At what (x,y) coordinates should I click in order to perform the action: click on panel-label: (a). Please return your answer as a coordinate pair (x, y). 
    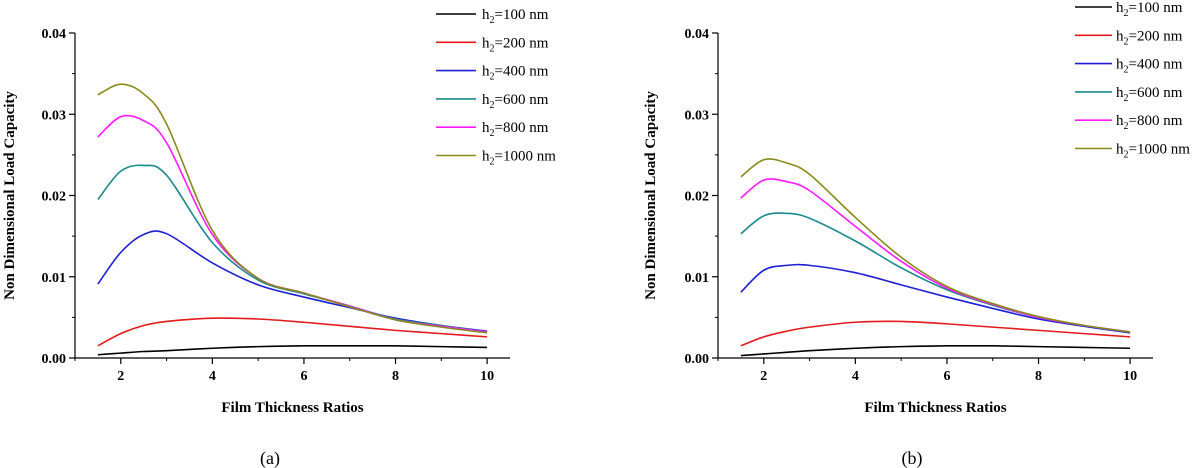
    Looking at the image, I should click on (270, 458).